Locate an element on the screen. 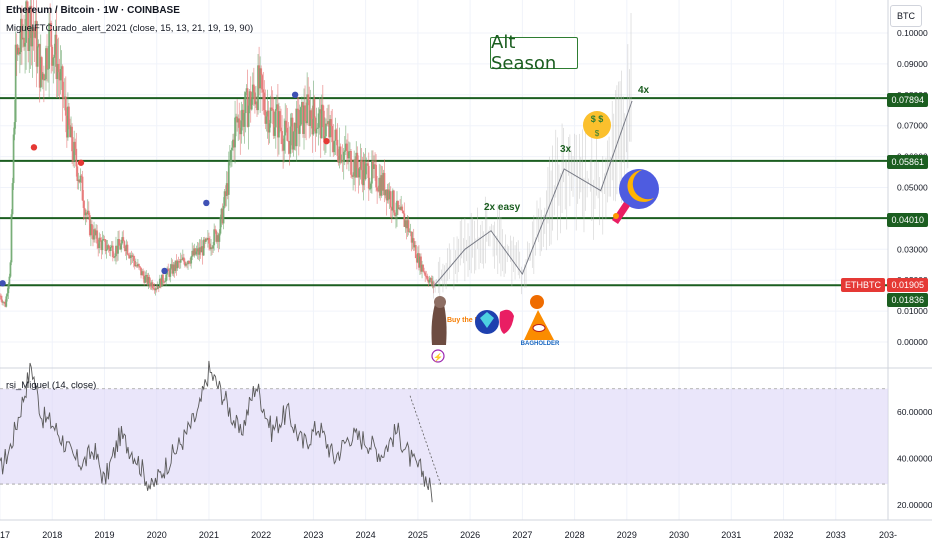 The width and height of the screenshot is (932, 550). currency-button: BTC is located at coordinates (906, 16).